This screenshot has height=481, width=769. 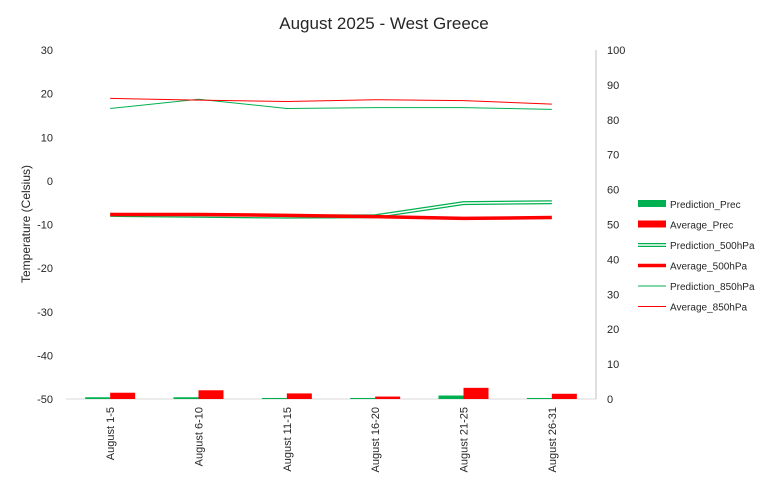 I want to click on y2-tick-label: 50, so click(x=613, y=226).